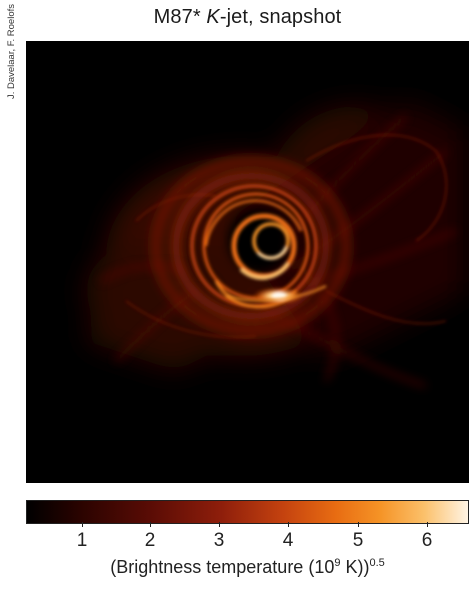 This screenshot has height=594, width=469. Describe the element at coordinates (377, 563) in the screenshot. I see `label-exponent-outer: 0.5` at that location.